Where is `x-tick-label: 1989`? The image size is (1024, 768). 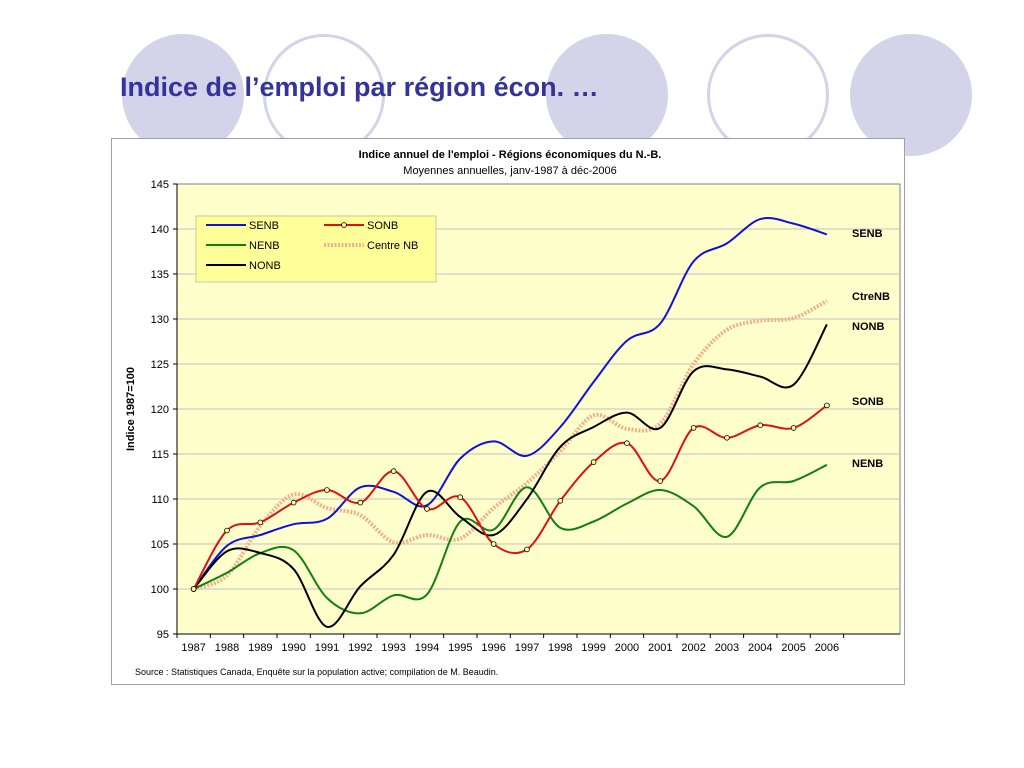
x-tick-label: 1989 is located at coordinates (260, 648).